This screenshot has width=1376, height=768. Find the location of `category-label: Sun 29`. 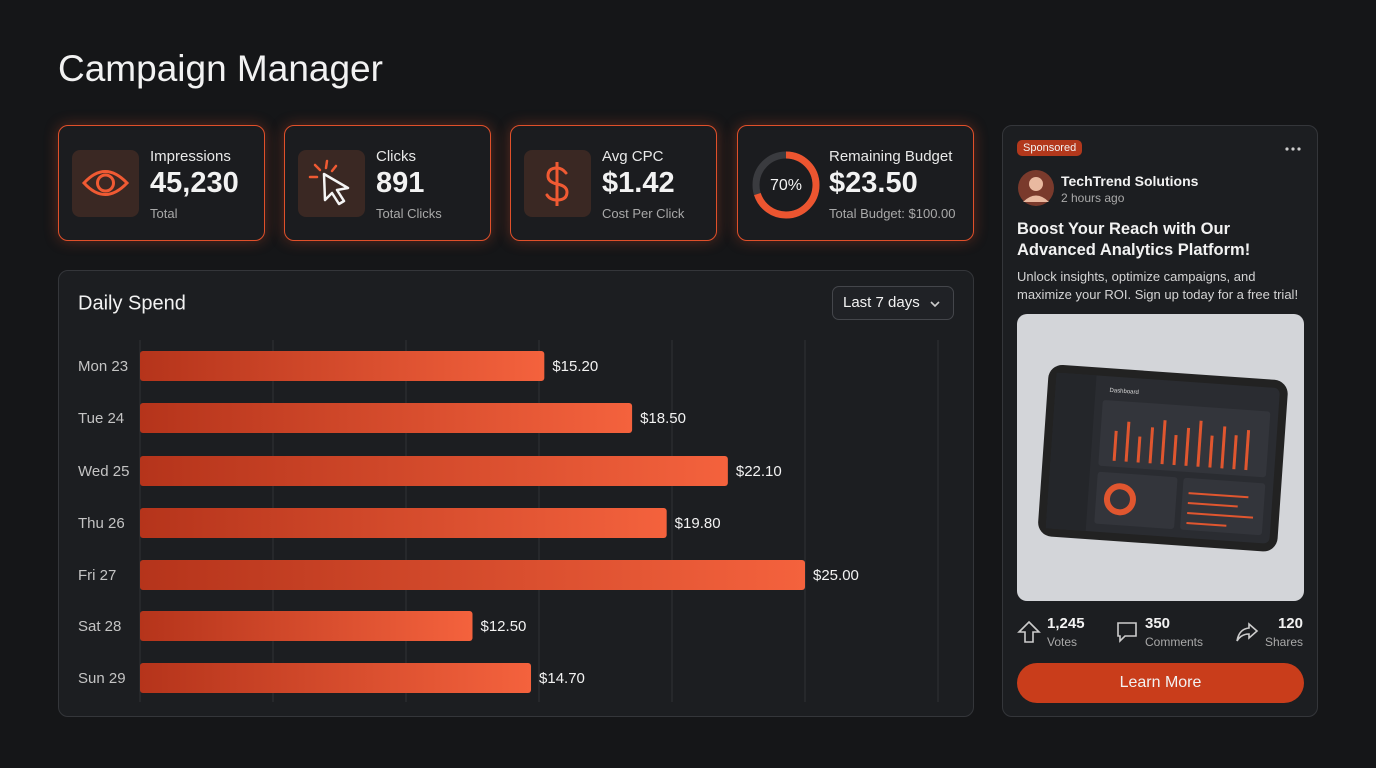

category-label: Sun 29 is located at coordinates (102, 678).